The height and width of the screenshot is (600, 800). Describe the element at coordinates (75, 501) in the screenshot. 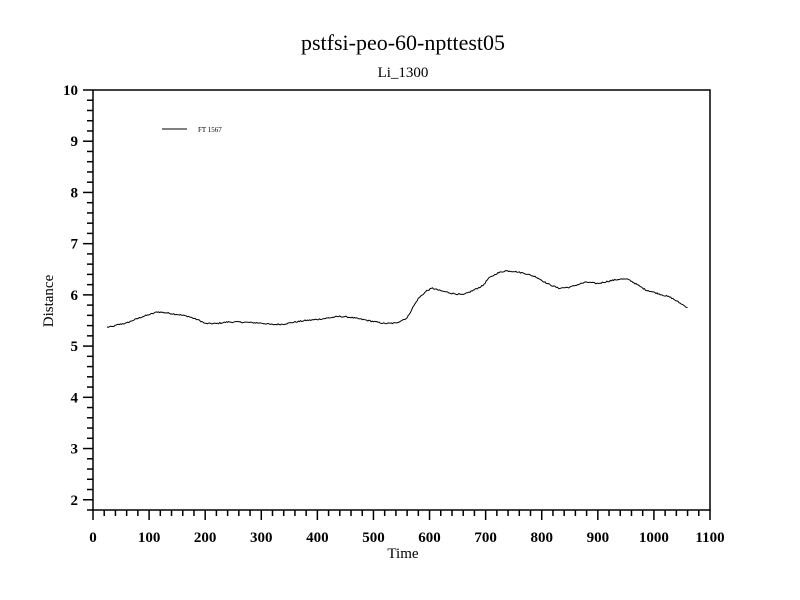

I see `y-tick-label: 2` at that location.